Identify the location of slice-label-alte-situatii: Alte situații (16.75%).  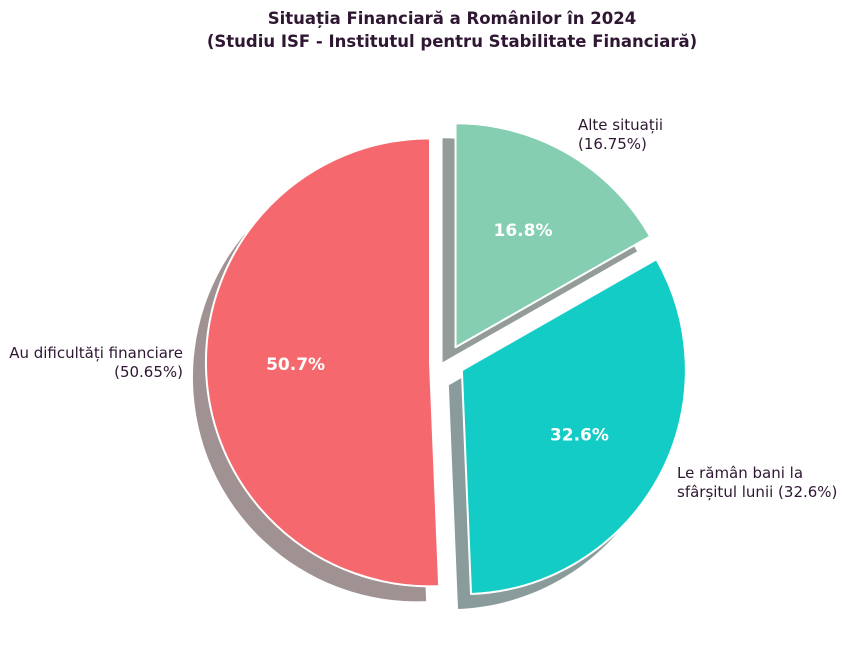
(620, 134).